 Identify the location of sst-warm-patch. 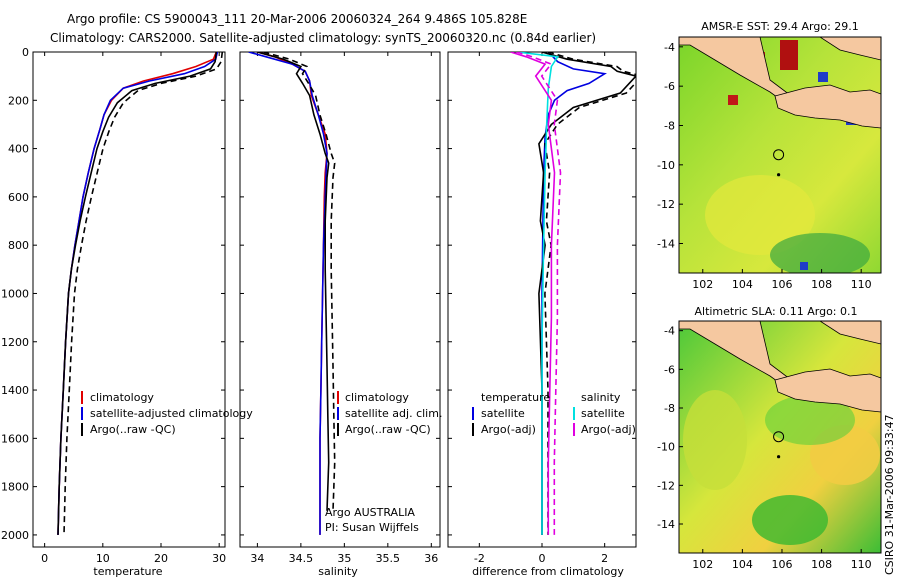
(760, 215).